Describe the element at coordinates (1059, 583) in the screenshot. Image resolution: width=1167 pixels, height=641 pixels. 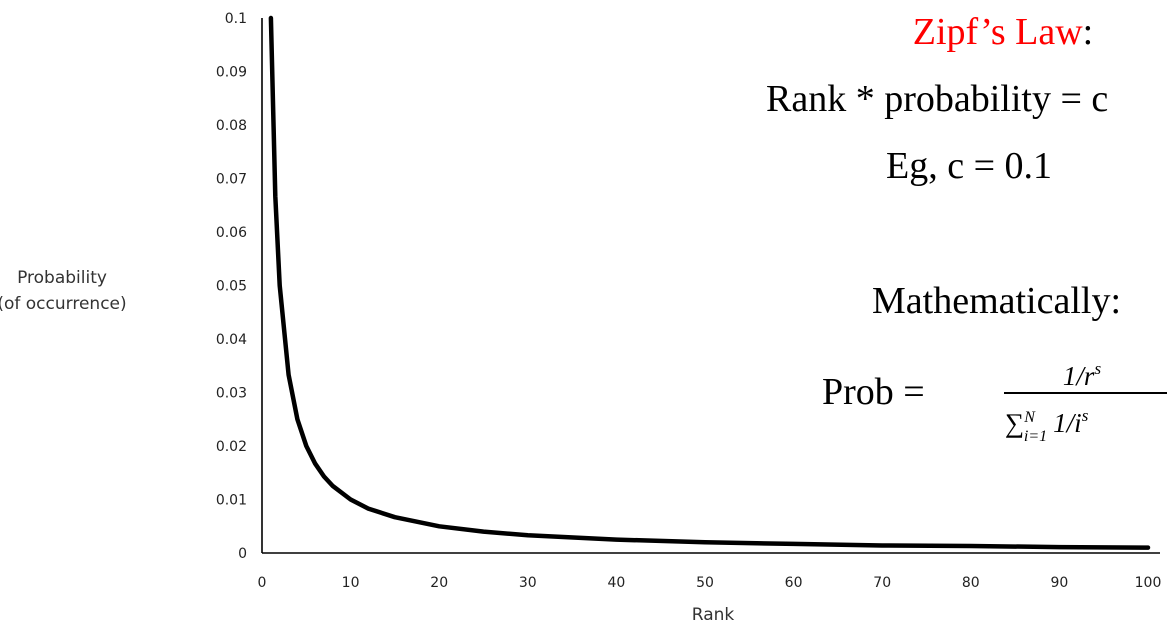
I see `x-tick-label: 90` at that location.